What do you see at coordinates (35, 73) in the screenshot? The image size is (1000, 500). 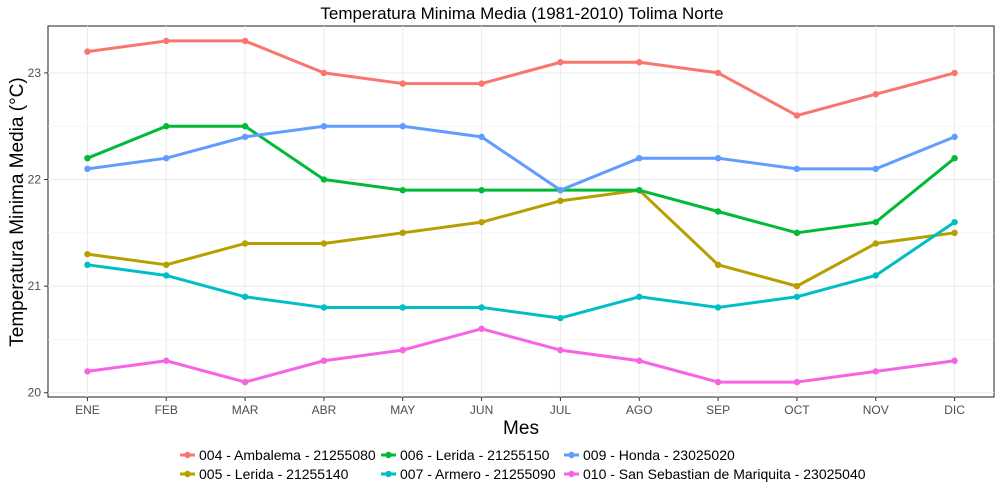 I see `y-tick-label: 23` at bounding box center [35, 73].